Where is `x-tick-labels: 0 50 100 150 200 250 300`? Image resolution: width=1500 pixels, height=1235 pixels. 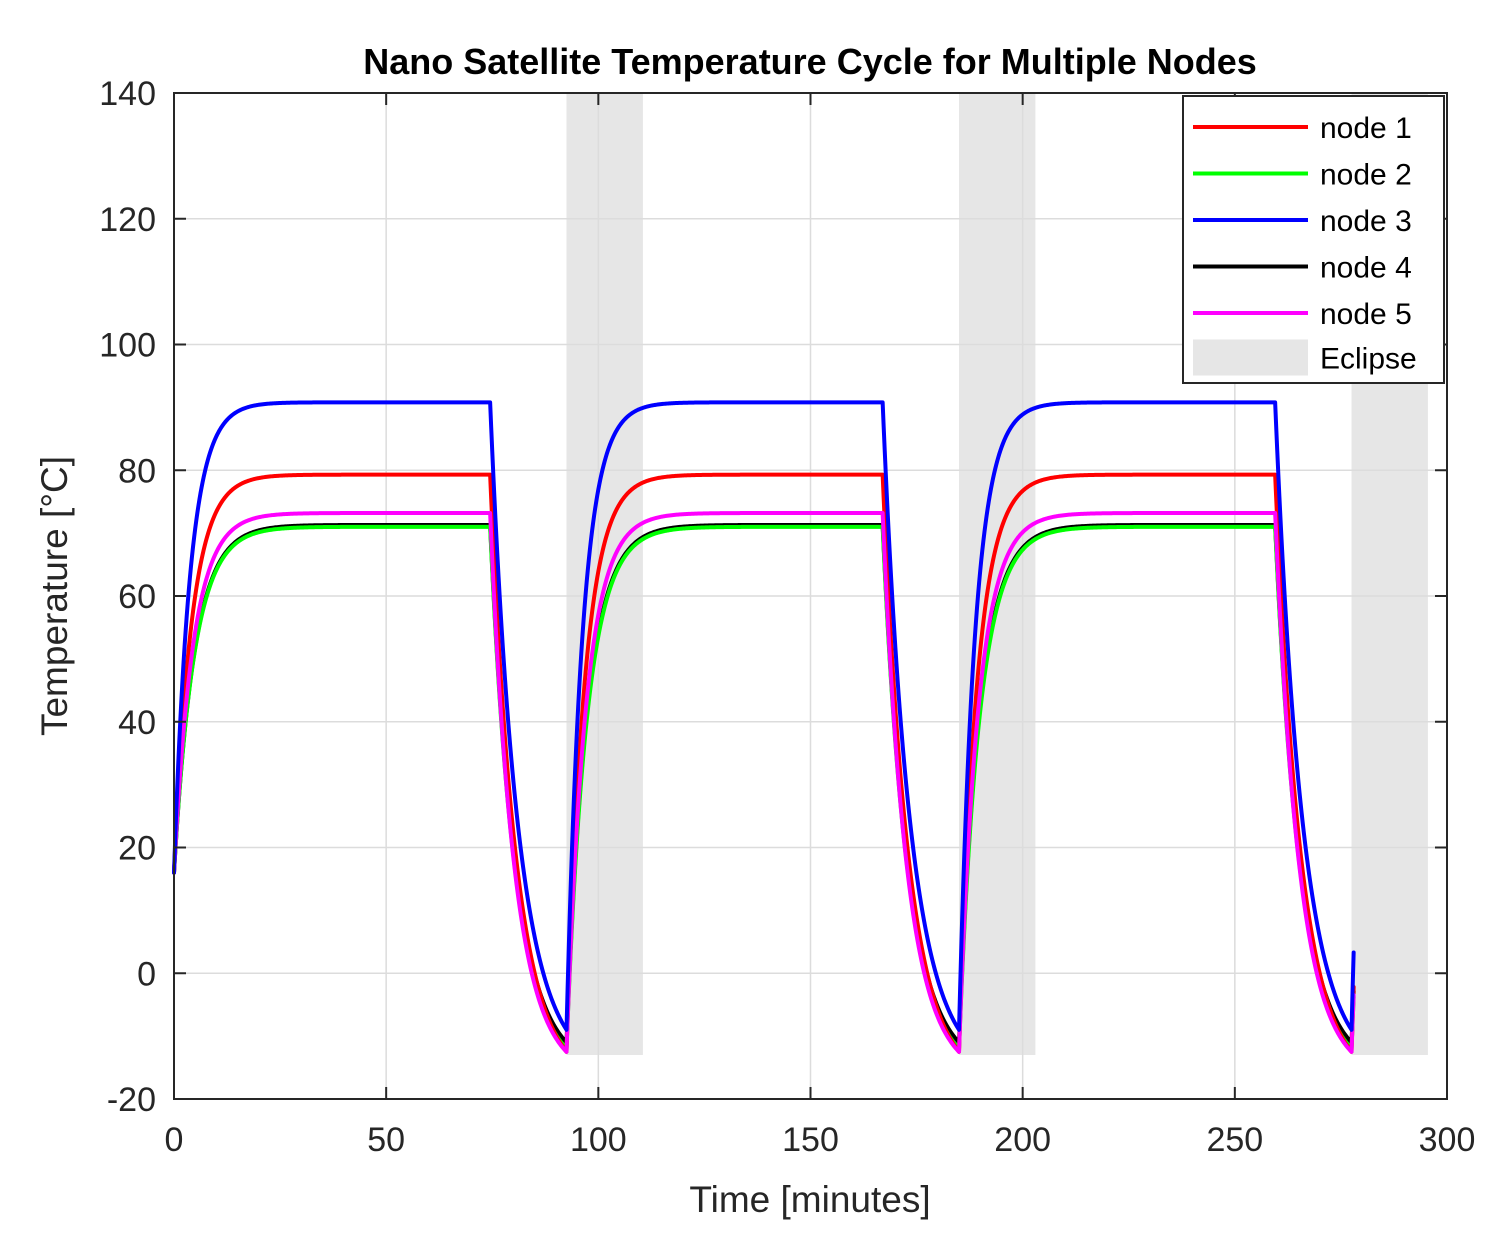 x-tick-labels: 0 50 100 150 200 250 300 is located at coordinates (820, 1140).